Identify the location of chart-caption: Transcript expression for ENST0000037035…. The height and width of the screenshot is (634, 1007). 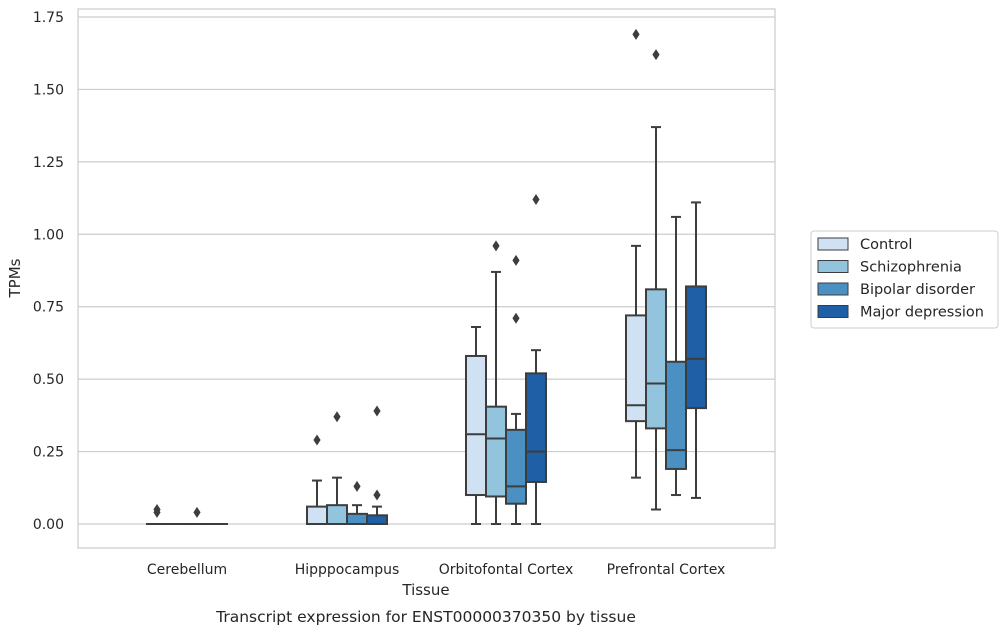
(425, 617).